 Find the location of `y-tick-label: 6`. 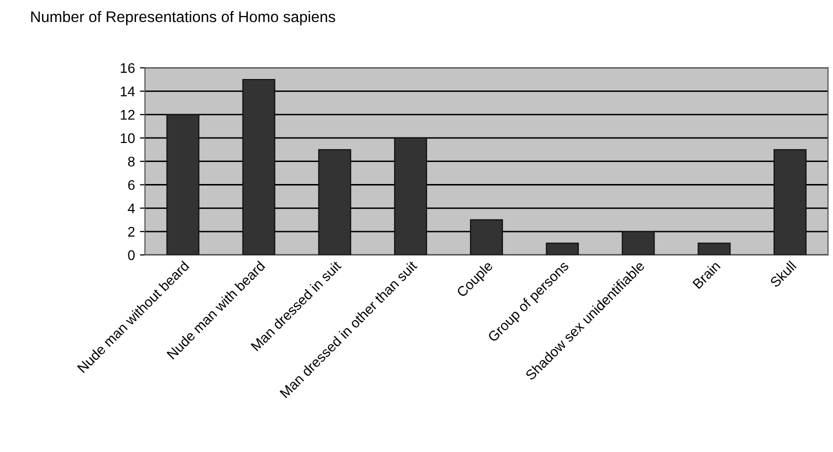

y-tick-label: 6 is located at coordinates (131, 185).